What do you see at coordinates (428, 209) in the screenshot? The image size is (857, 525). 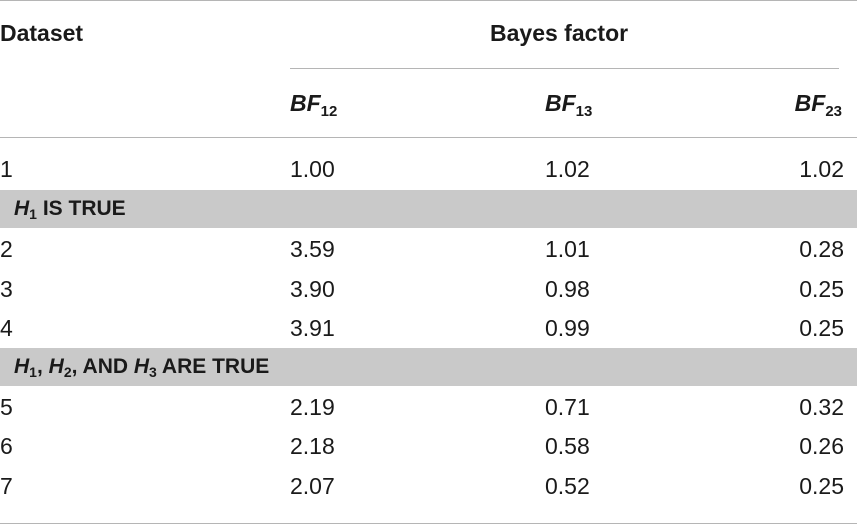 I see `group-band-h1: H1 IS TRUE` at bounding box center [428, 209].